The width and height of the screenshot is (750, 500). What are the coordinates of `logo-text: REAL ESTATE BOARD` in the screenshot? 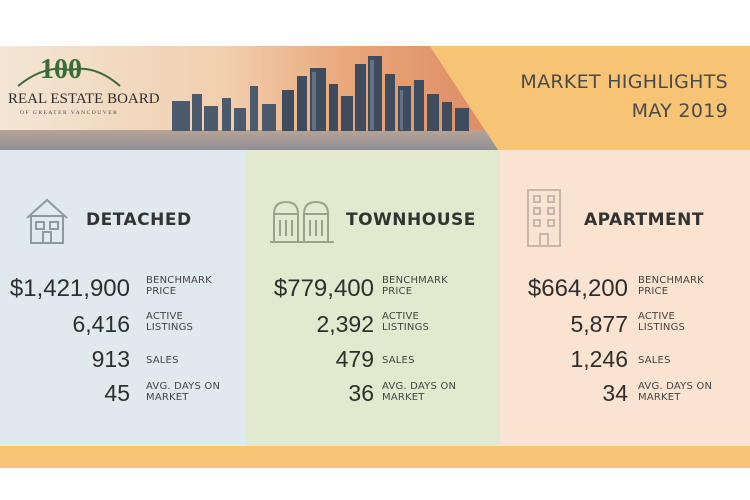 It's located at (84, 99).